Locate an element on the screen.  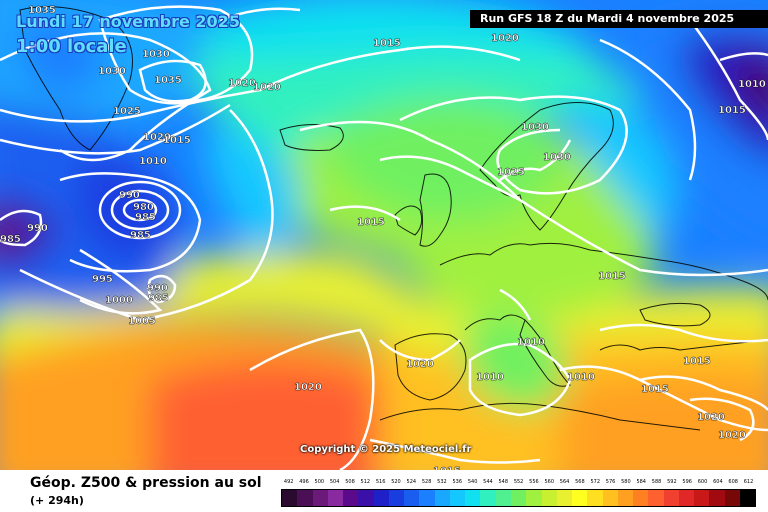
copyright-text: Copyright © 2025 Meteociel.fr is located at coordinates (386, 449).